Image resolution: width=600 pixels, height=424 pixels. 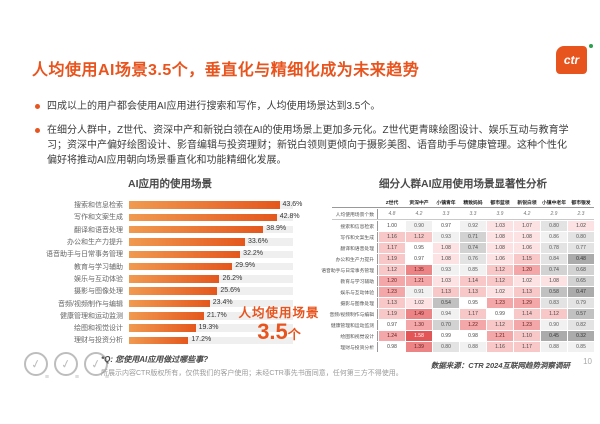 I want to click on heatmap-cell: 0.68, so click(x=581, y=270).